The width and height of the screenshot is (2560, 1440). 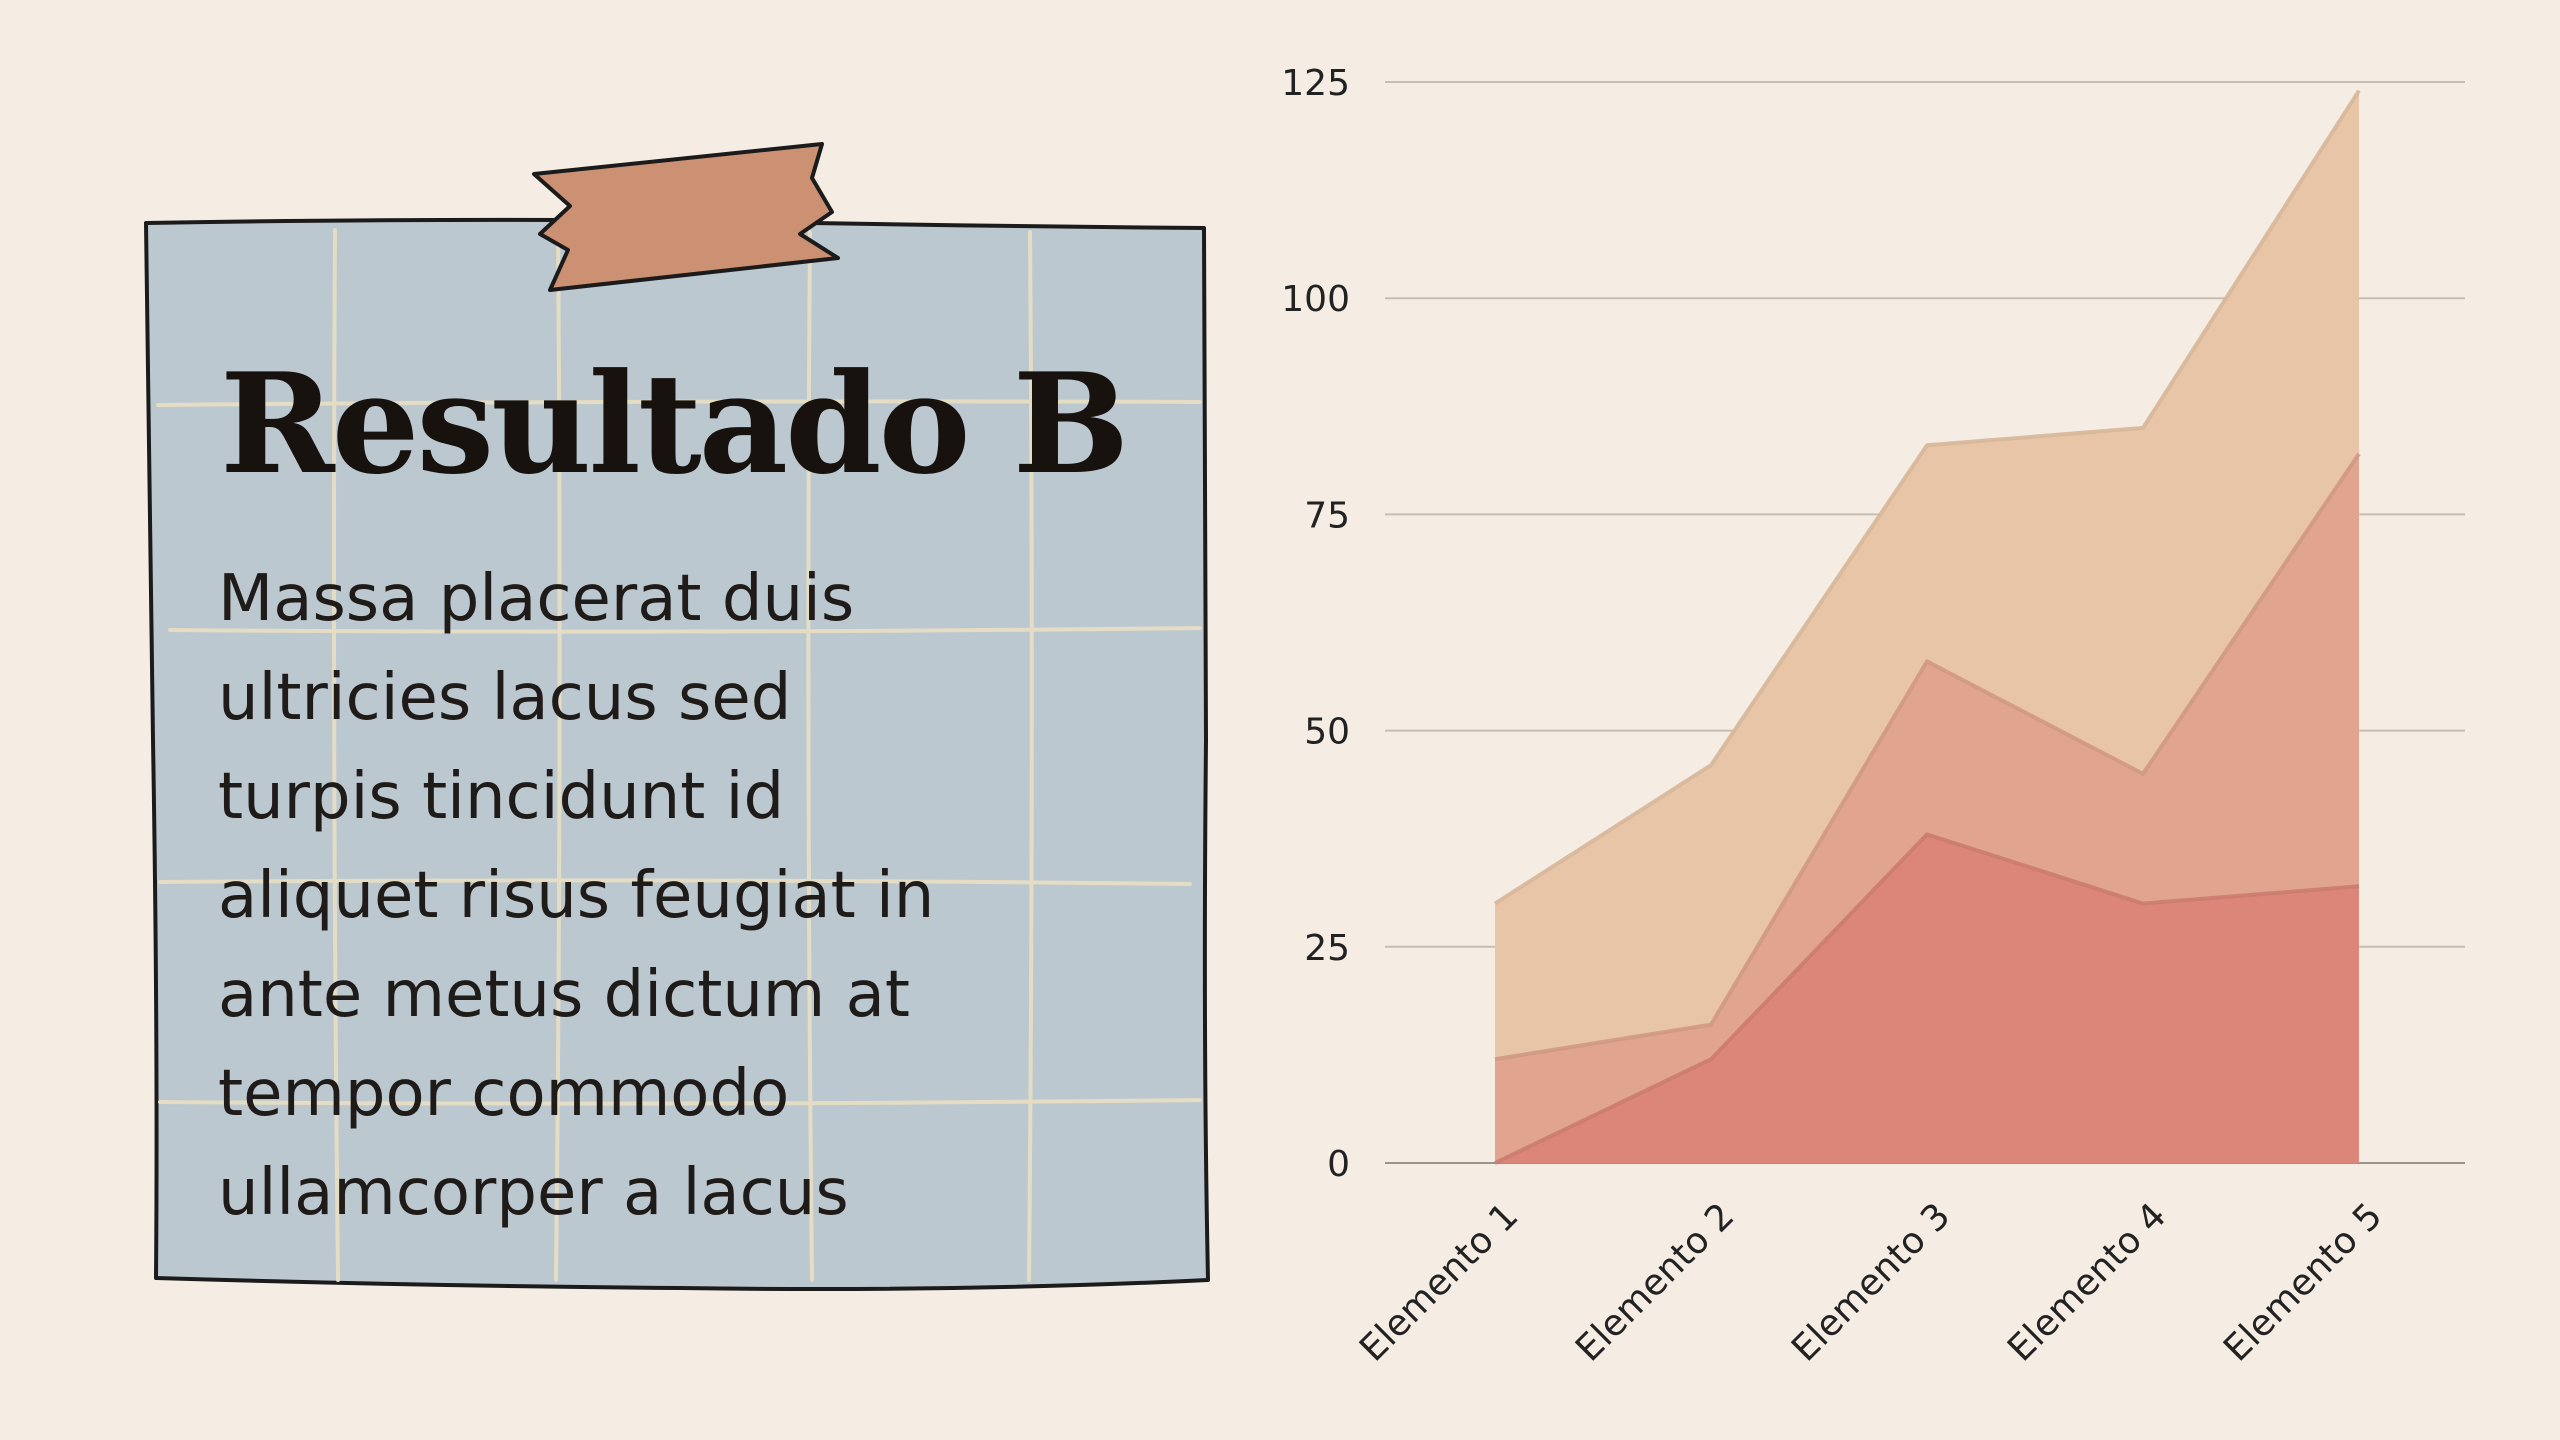 I want to click on y-tick-label: 75, so click(x=1327, y=515).